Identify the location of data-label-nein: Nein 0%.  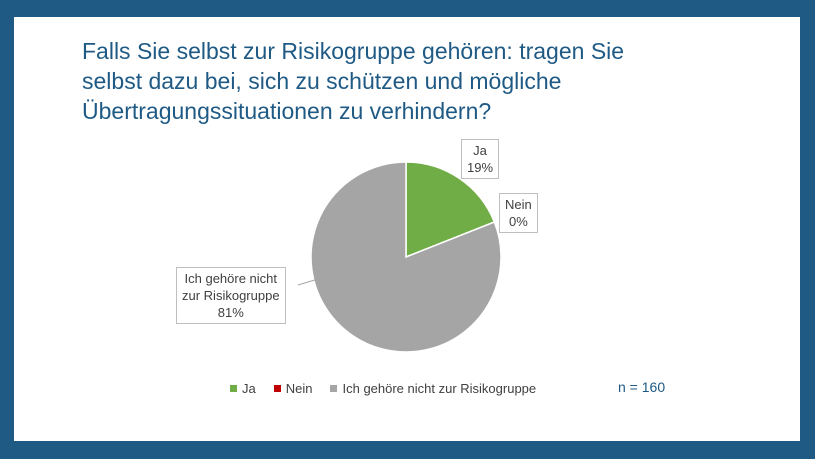
(518, 213).